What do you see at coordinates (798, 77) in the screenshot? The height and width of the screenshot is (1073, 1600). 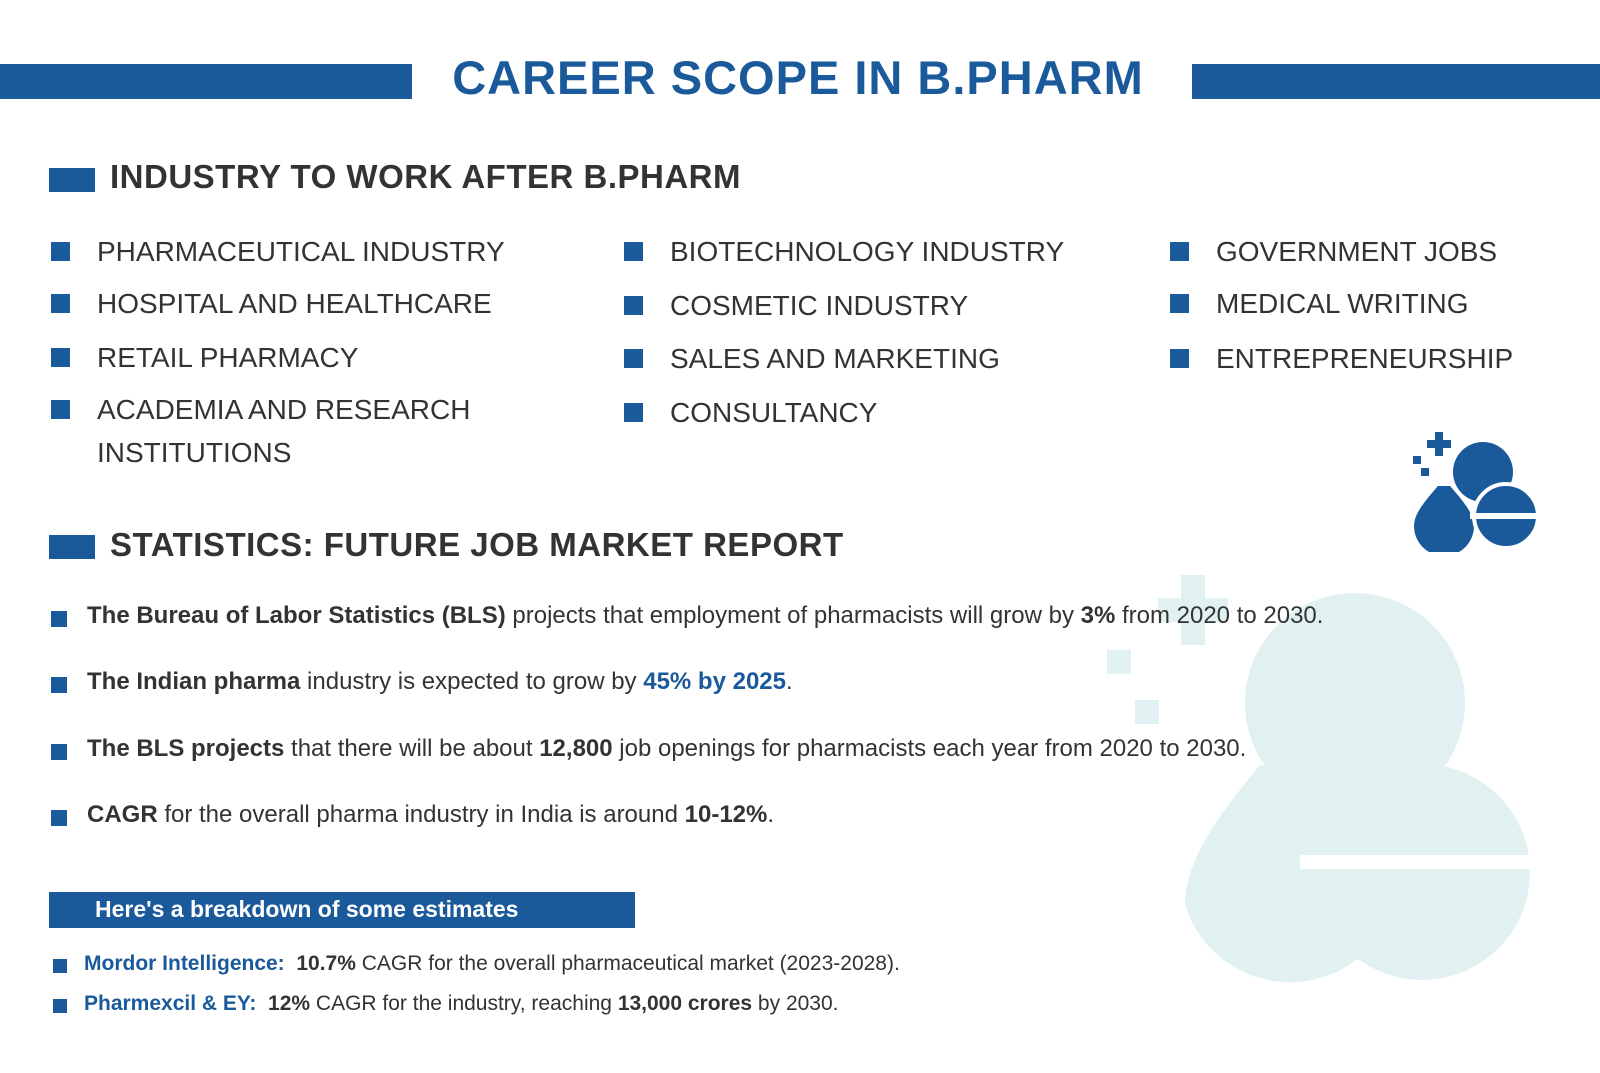 I see `page-title: CAREER SCOPE IN B.PHARM` at bounding box center [798, 77].